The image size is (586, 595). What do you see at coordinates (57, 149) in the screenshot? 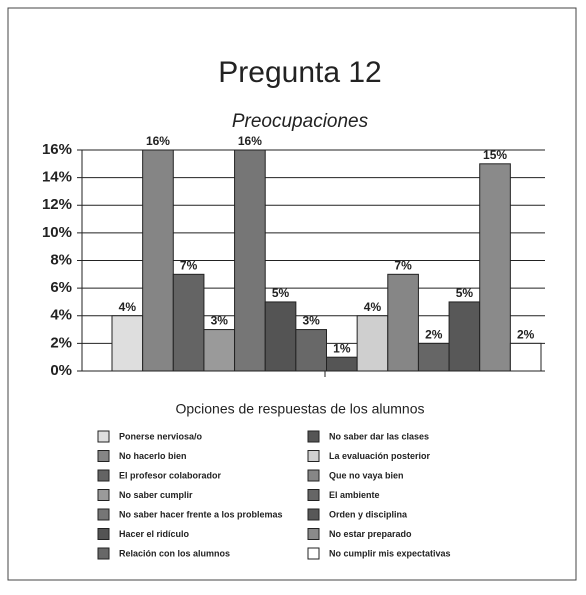
I see `y-tick-label: 16%` at bounding box center [57, 149].